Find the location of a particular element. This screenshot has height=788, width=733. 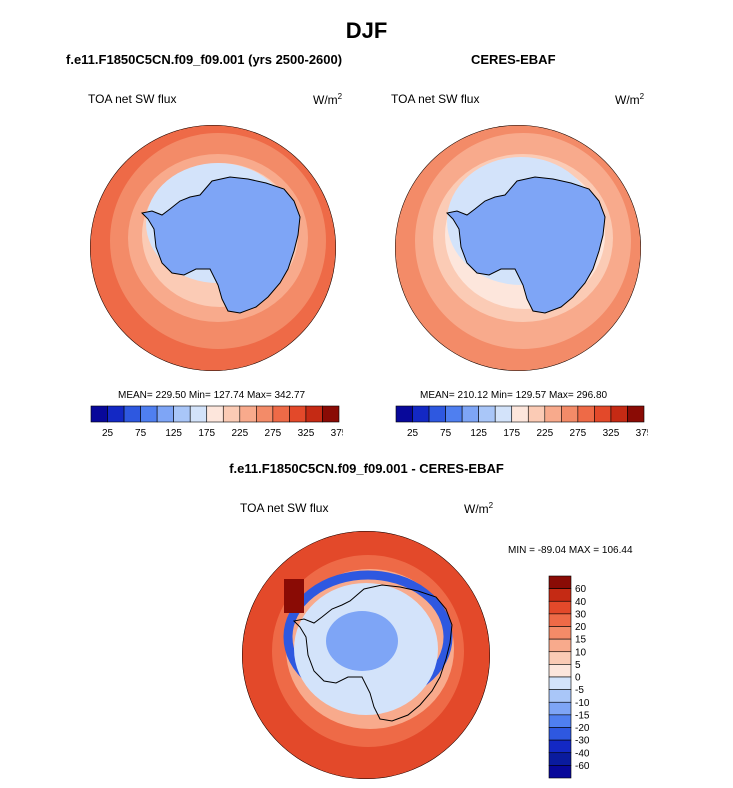

panel-3-colorbar-label: -40 is located at coordinates (582, 753).